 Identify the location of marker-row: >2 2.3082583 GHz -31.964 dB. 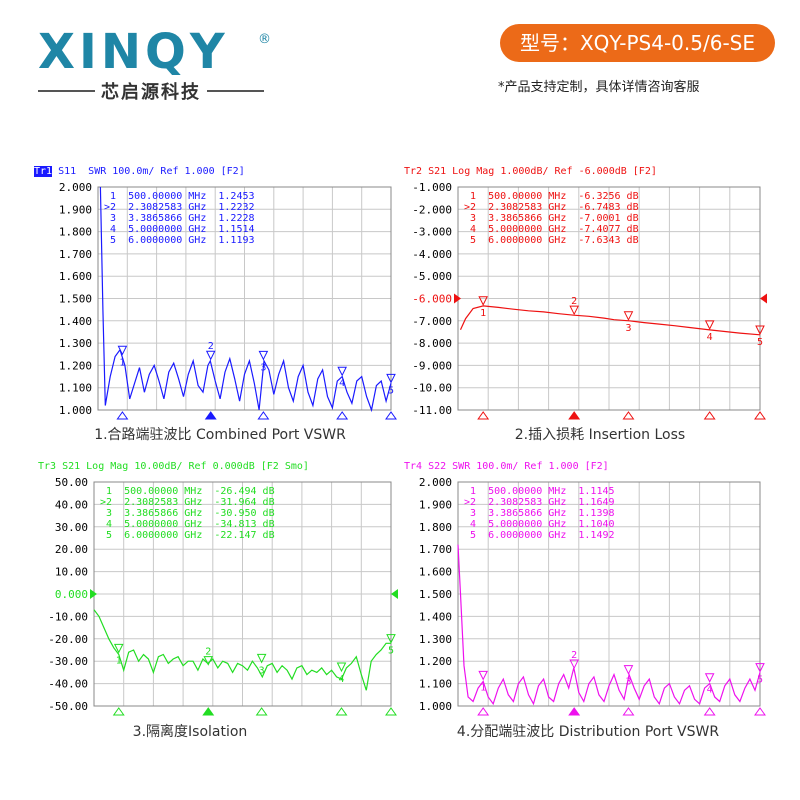
(187, 502).